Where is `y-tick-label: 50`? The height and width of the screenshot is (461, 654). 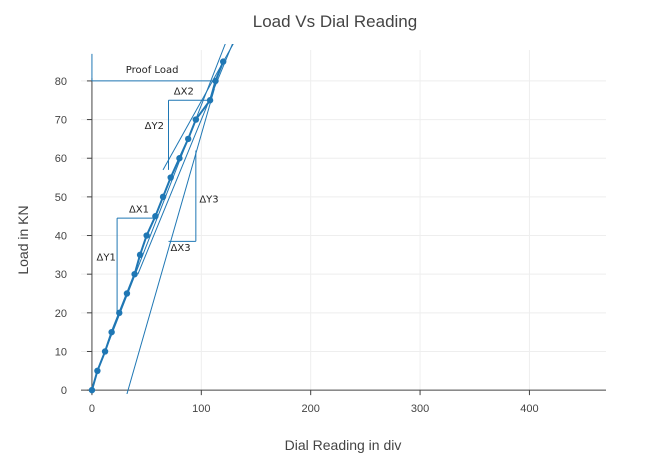 y-tick-label: 50 is located at coordinates (61, 198).